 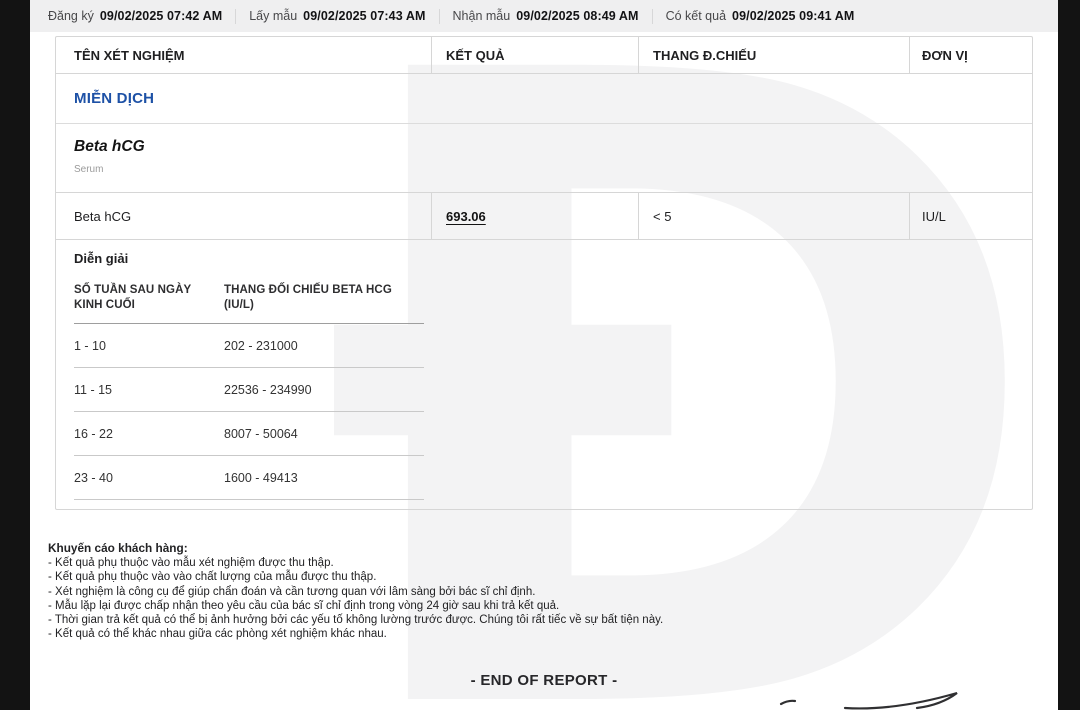 What do you see at coordinates (239, 305) in the screenshot?
I see `reference-header-range-line2: (IU/L)` at bounding box center [239, 305].